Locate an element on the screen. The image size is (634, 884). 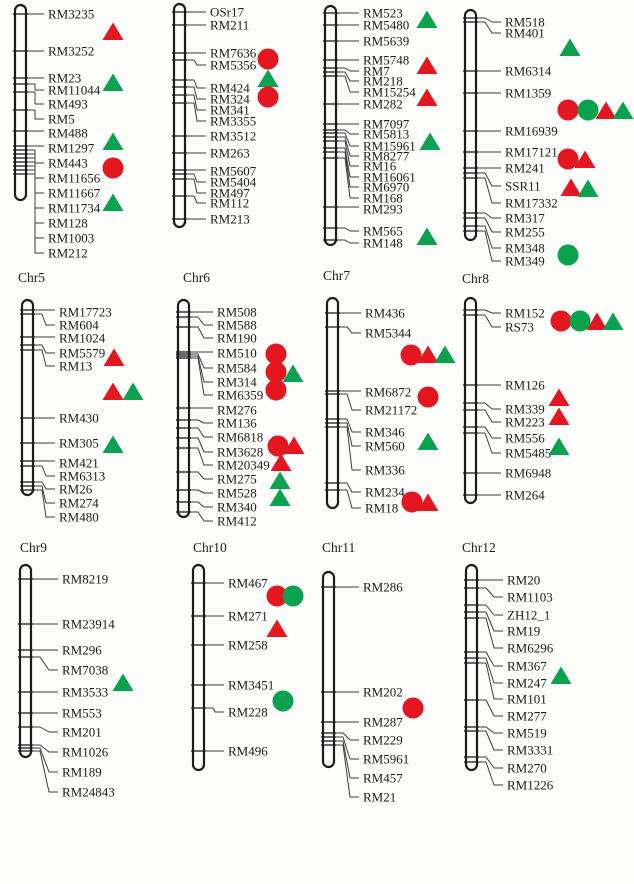
marker-label: RM588 is located at coordinates (237, 325).